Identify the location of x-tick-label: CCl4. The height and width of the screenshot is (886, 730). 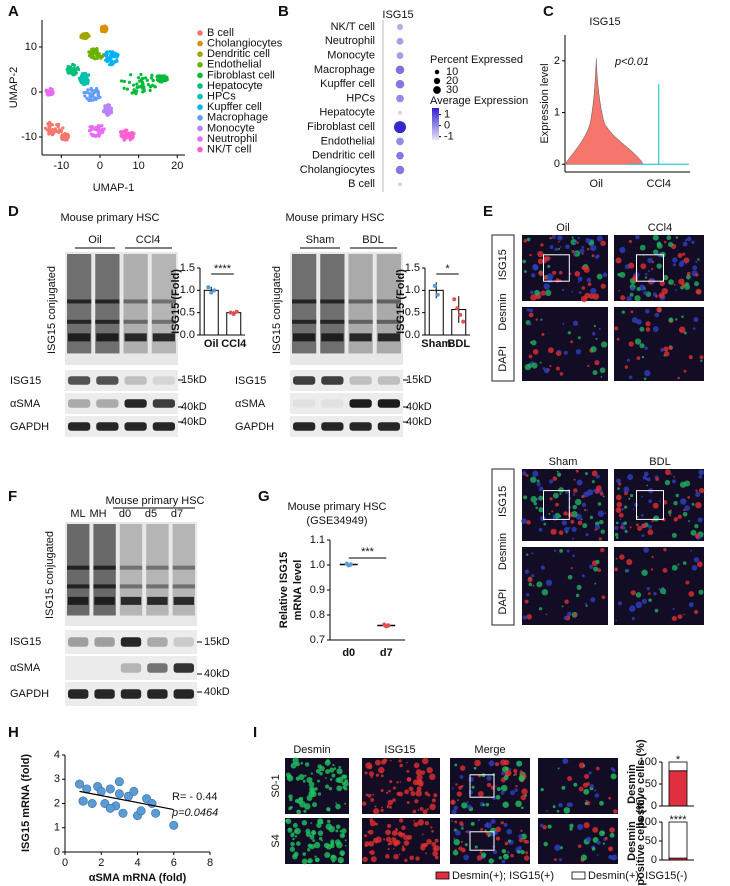
(234, 344).